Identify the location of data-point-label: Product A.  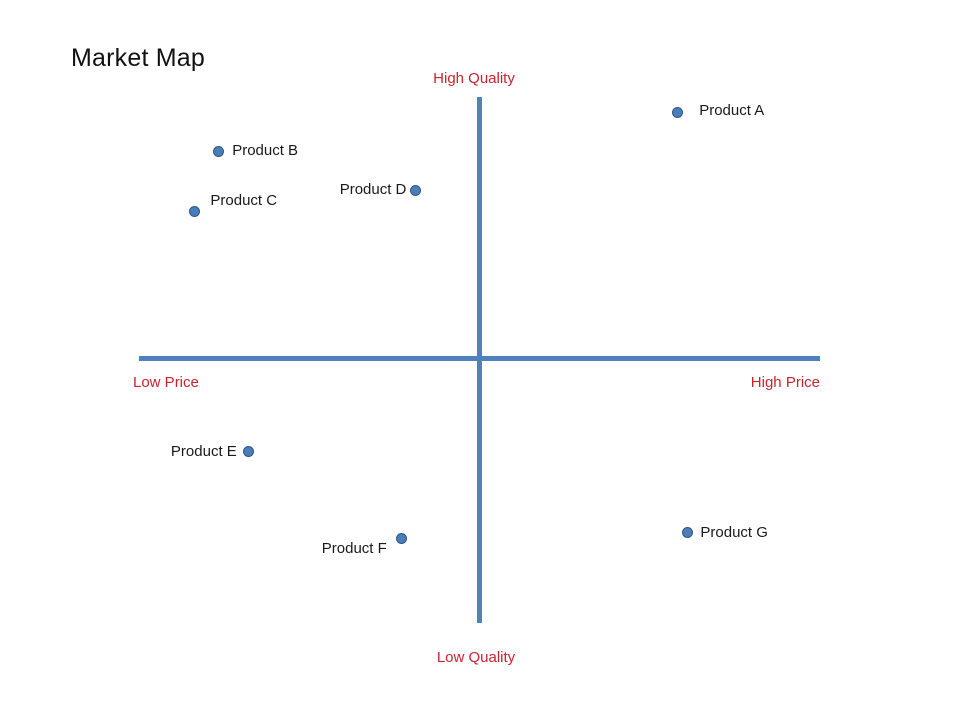
(732, 110).